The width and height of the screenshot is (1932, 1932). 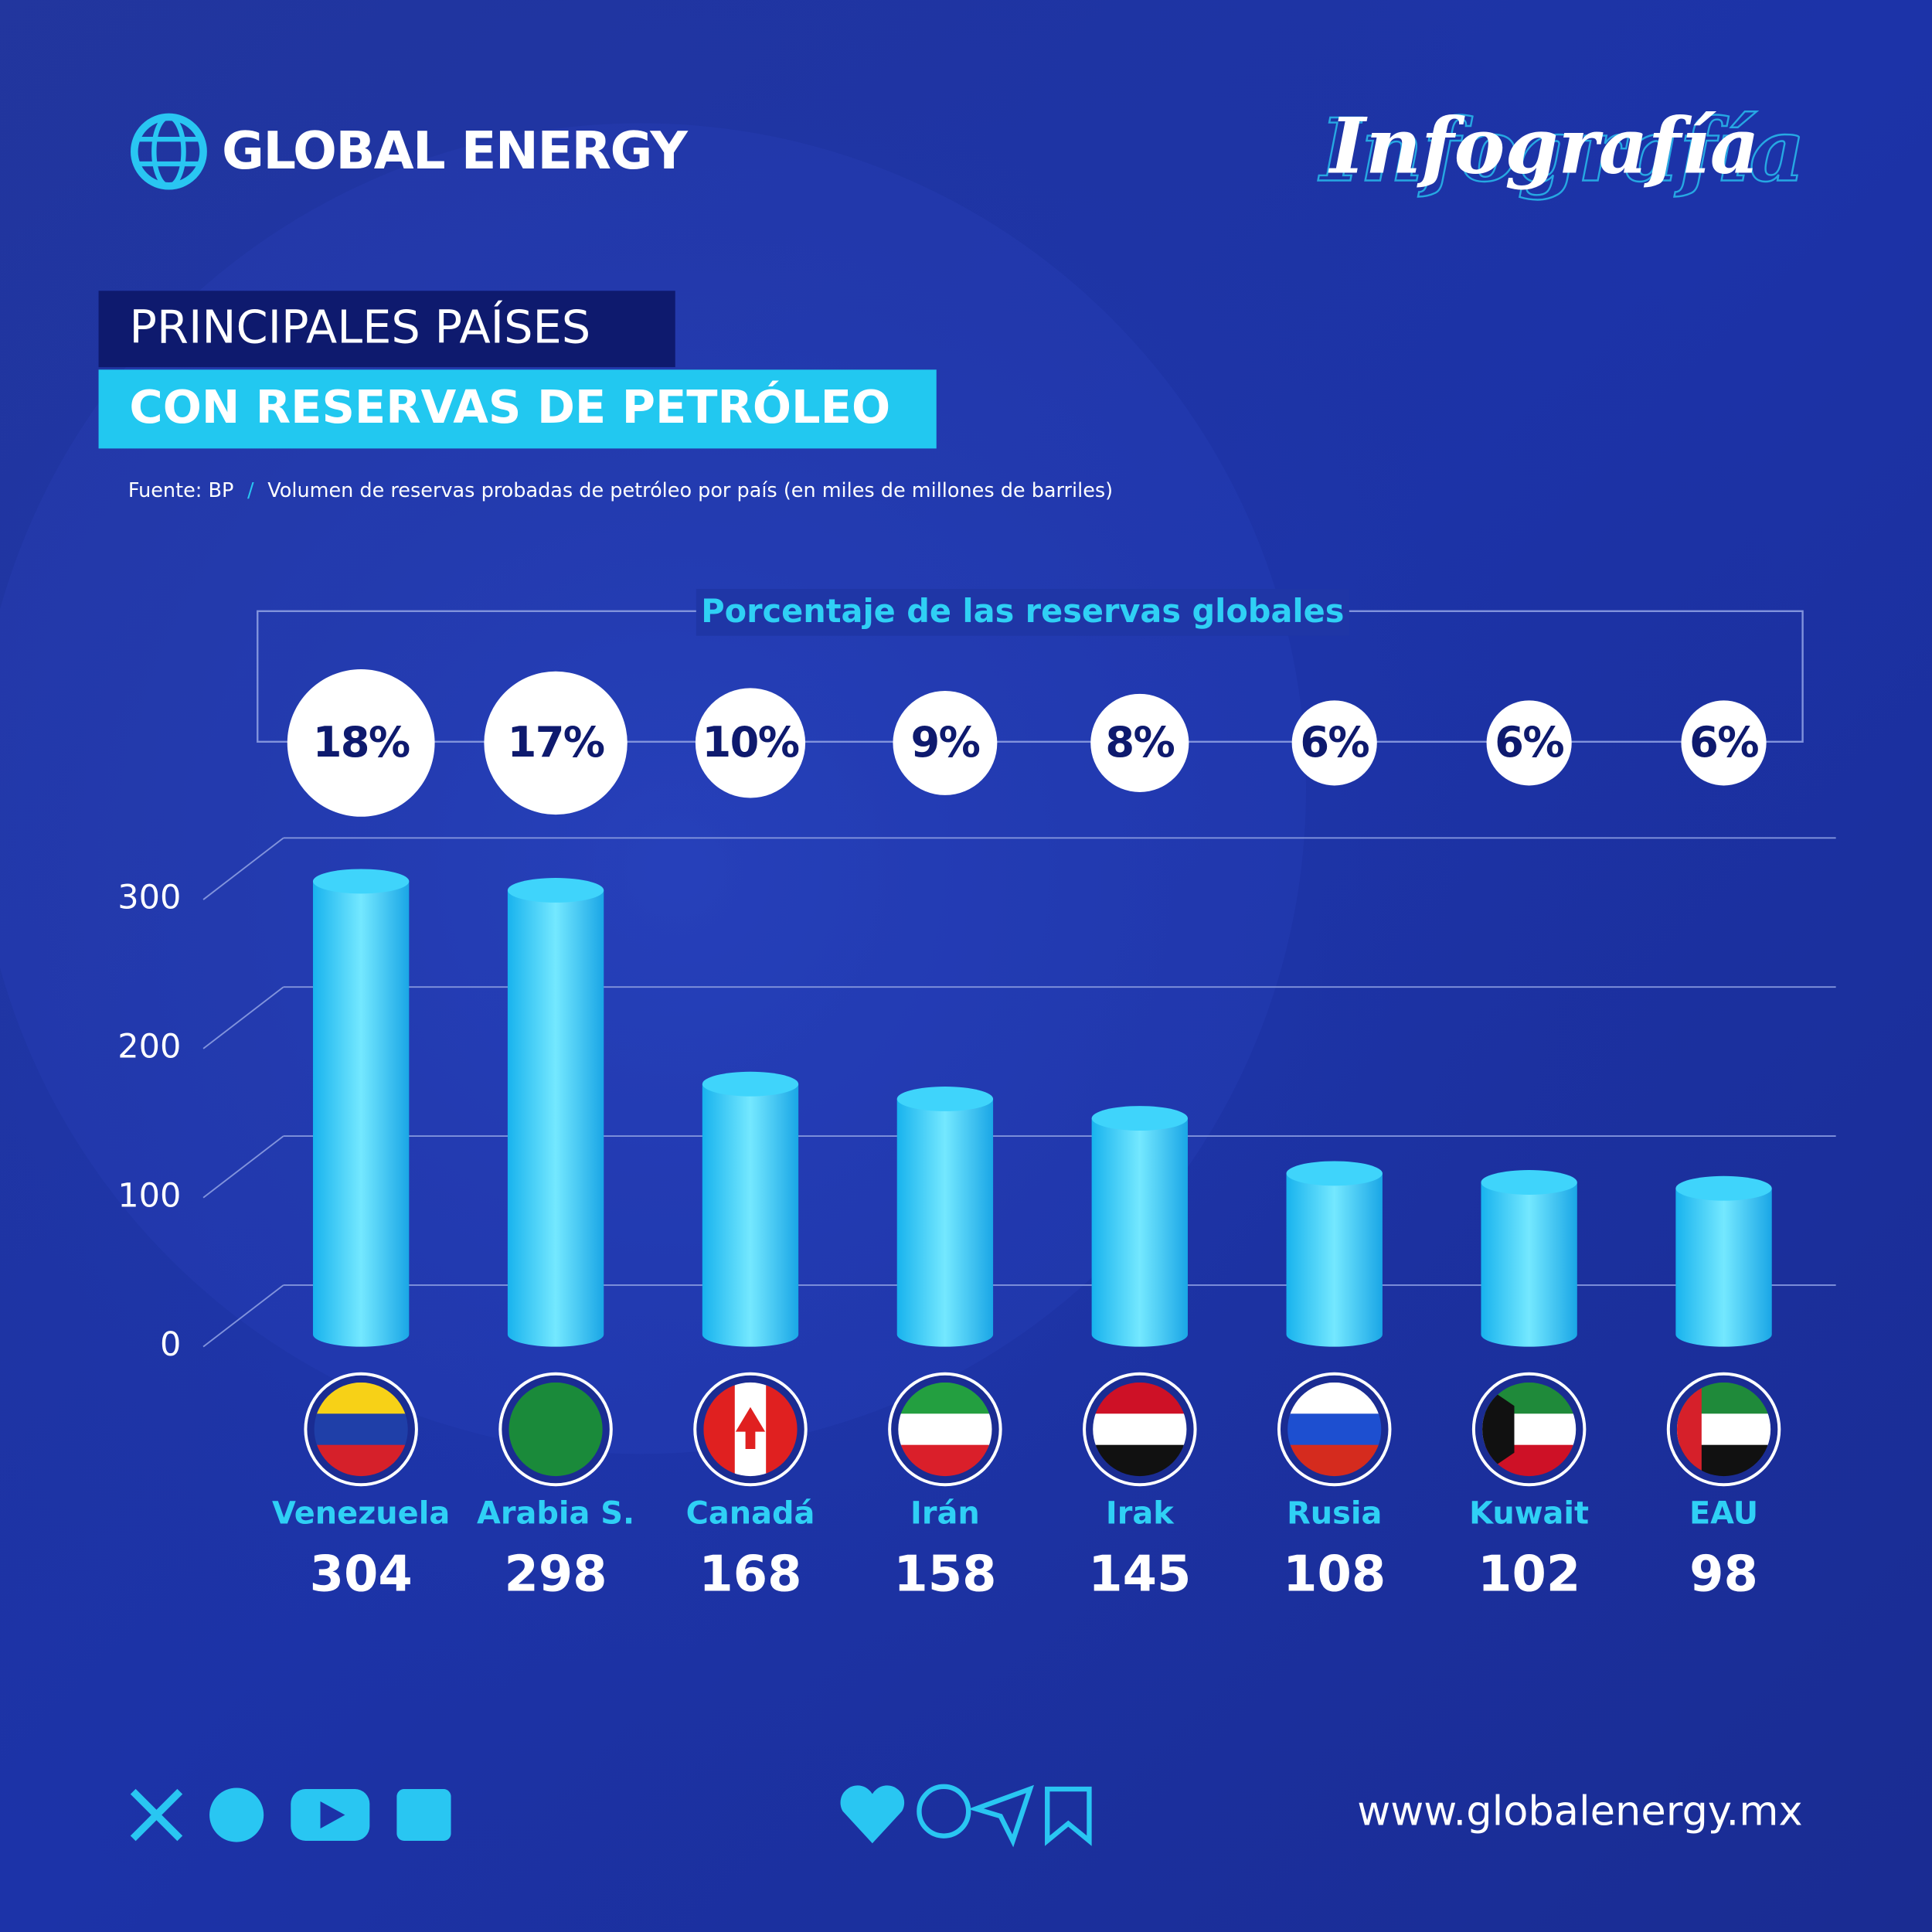 What do you see at coordinates (181, 491) in the screenshot?
I see `source-label: Fuente: BP` at bounding box center [181, 491].